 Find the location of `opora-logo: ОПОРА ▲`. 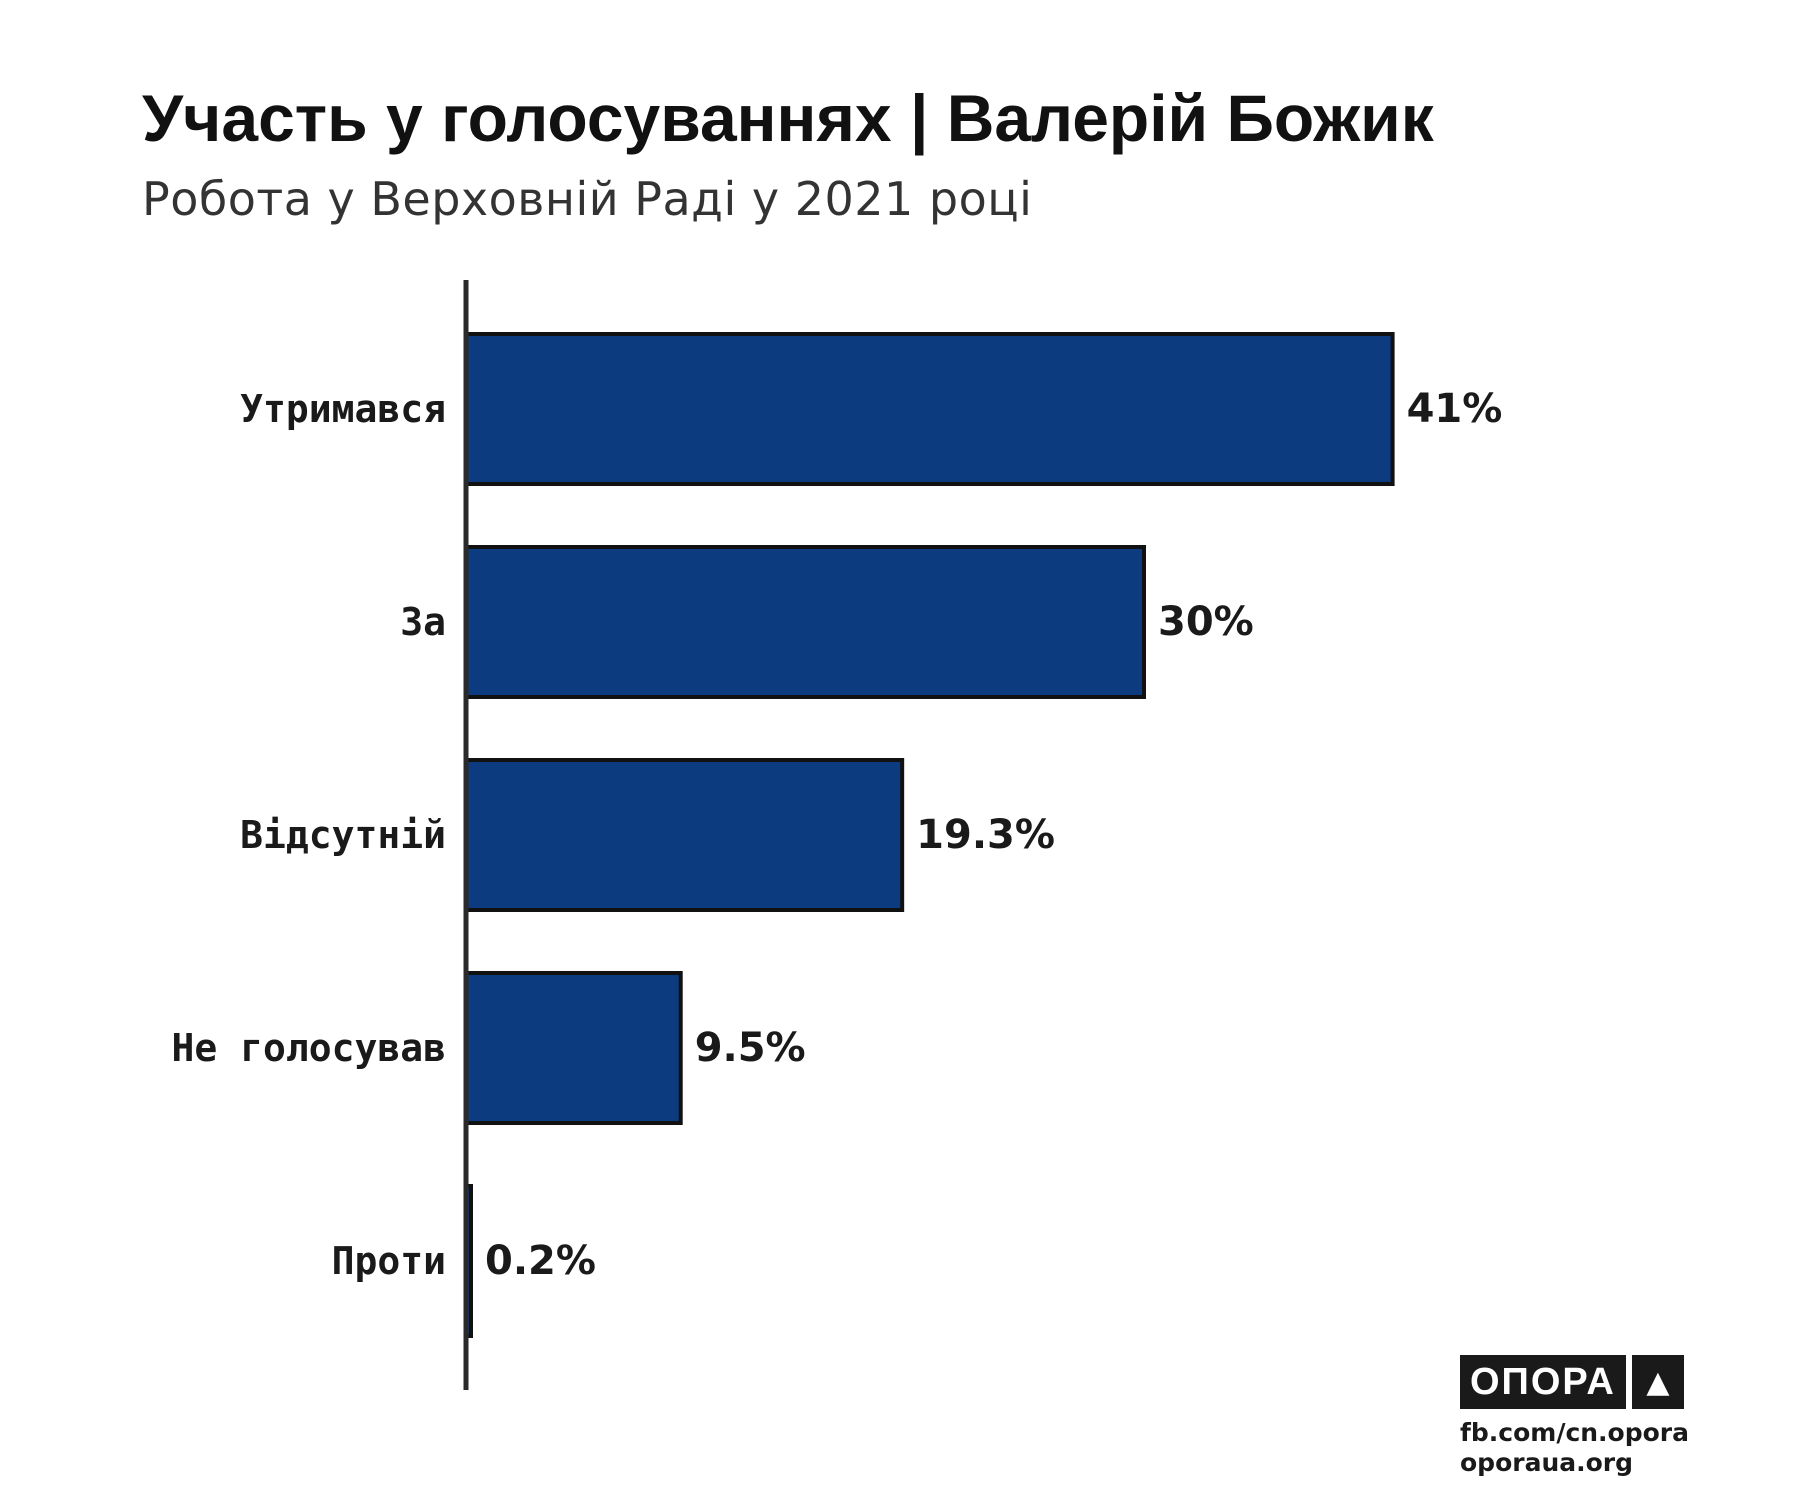

opora-logo: ОПОРА ▲ is located at coordinates (1574, 1382).